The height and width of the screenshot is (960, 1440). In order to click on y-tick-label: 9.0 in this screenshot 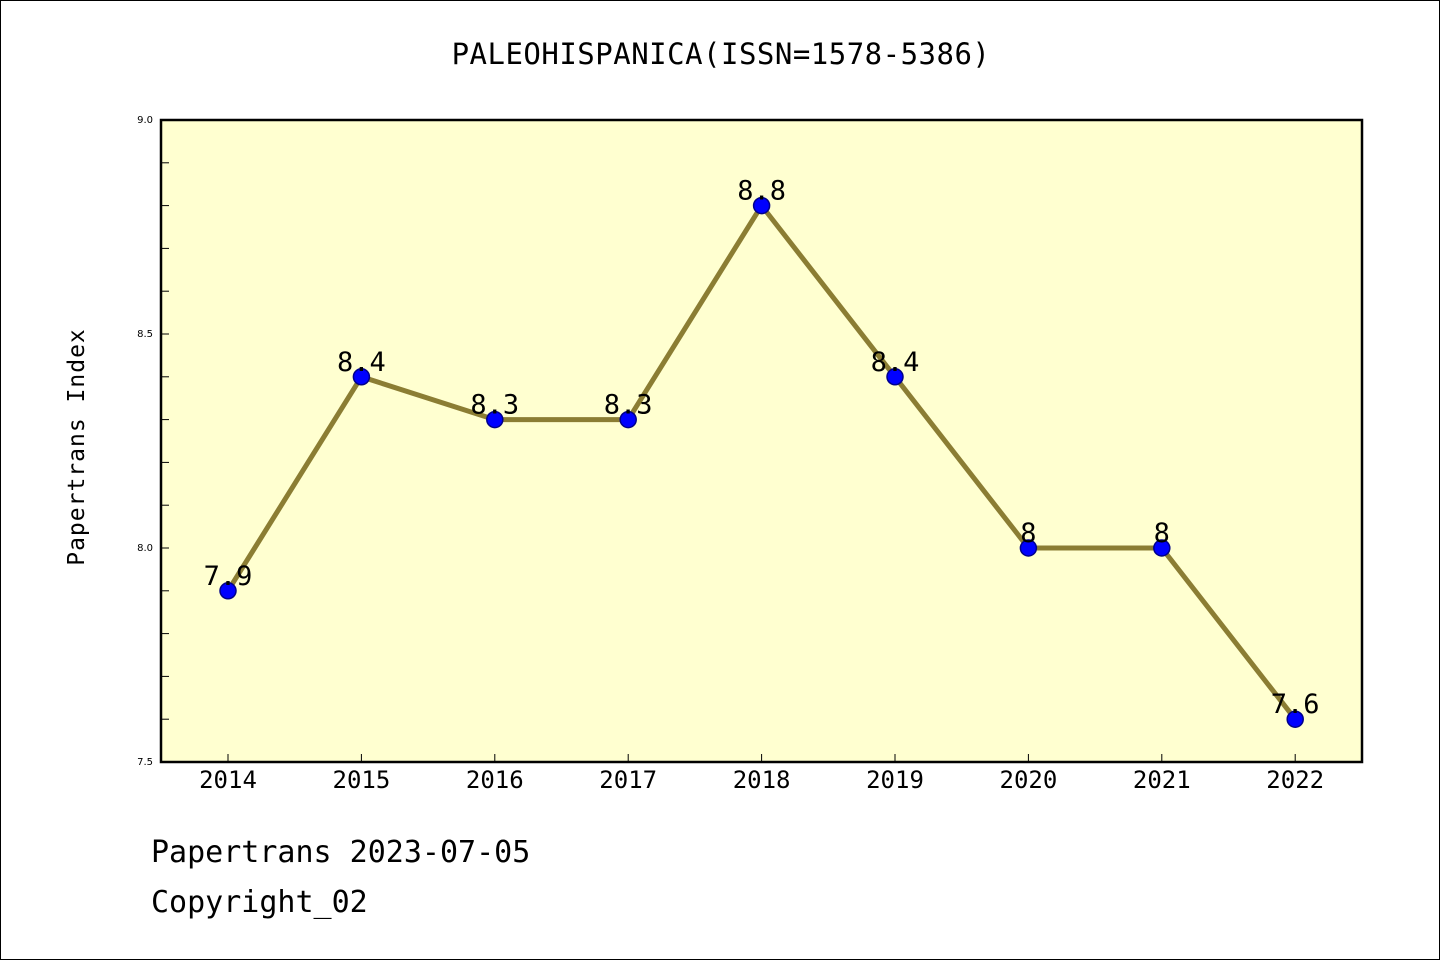, I will do `click(145, 120)`.